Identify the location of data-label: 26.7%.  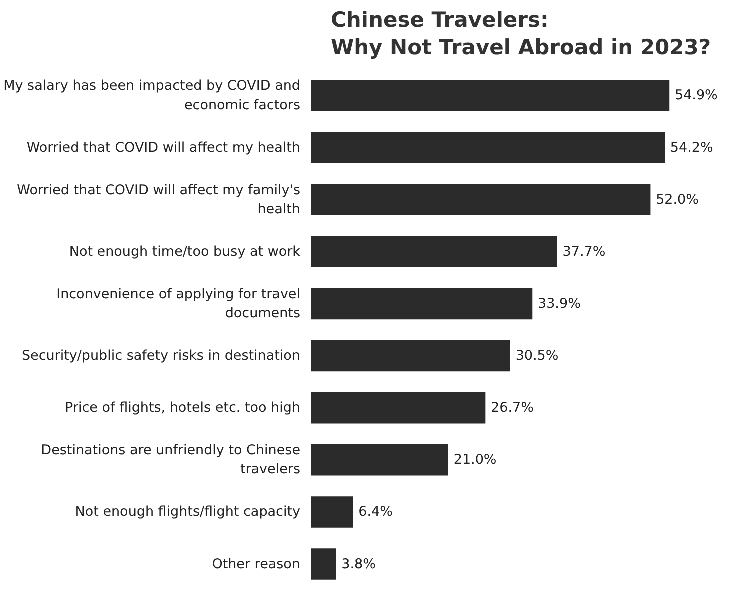
(512, 408).